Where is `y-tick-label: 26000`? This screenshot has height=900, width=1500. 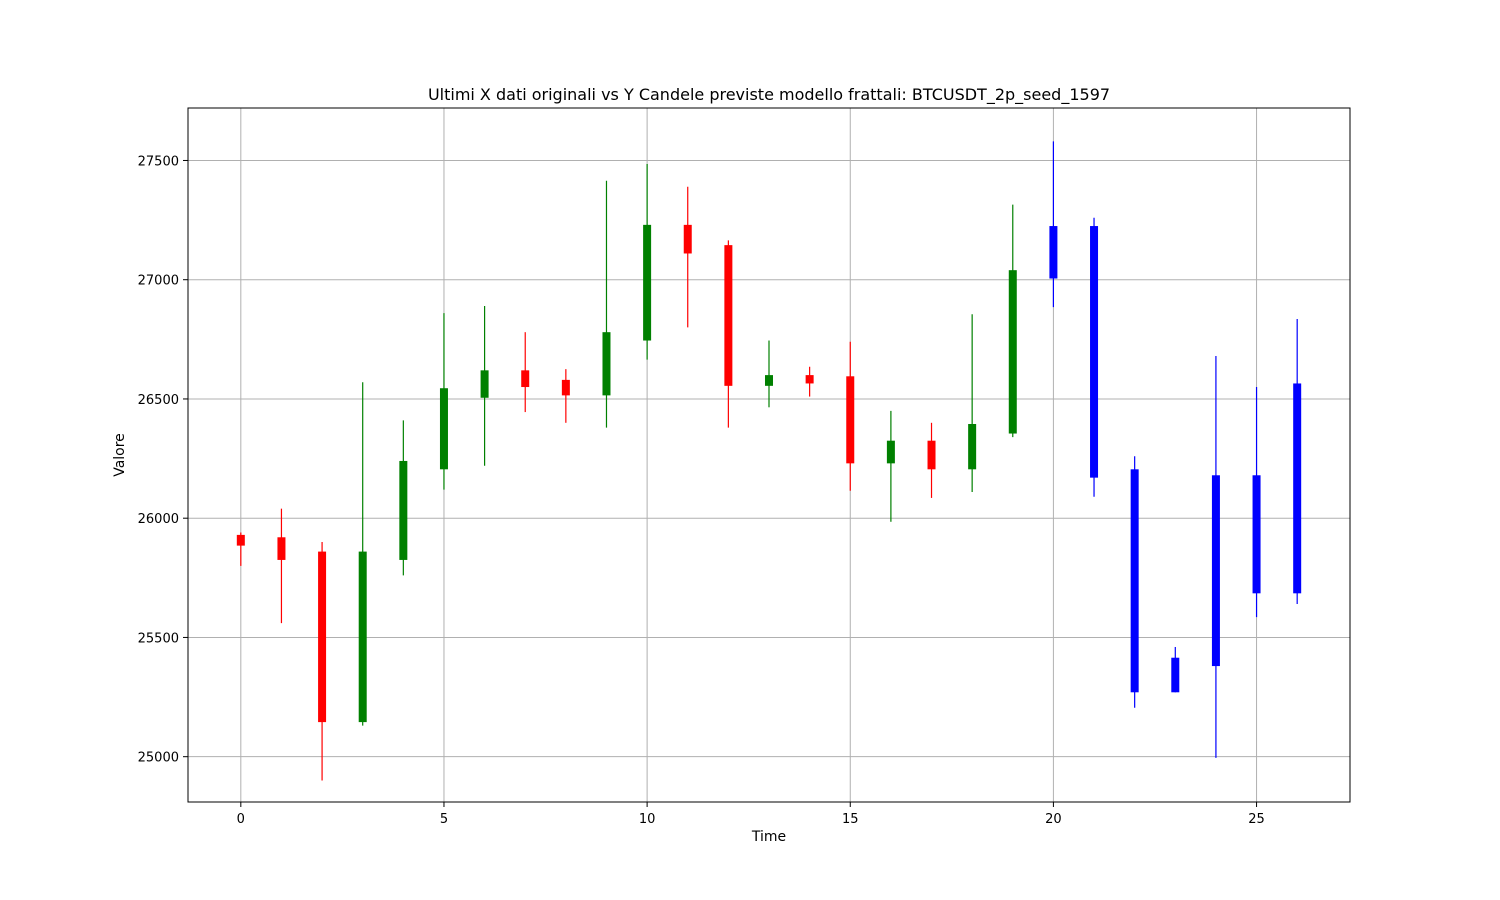
y-tick-label: 26000 is located at coordinates (158, 519).